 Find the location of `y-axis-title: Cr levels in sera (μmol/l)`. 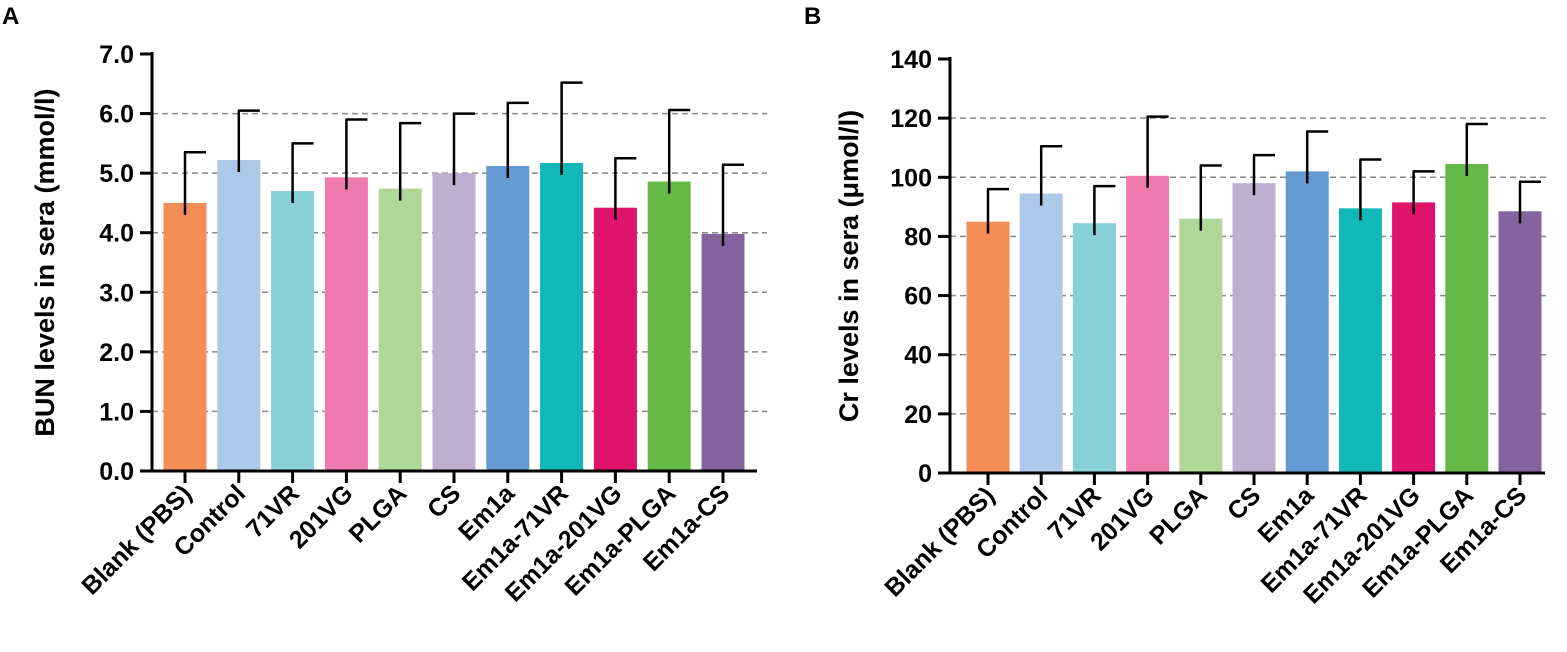

y-axis-title: Cr levels in sera (μmol/l) is located at coordinates (849, 266).